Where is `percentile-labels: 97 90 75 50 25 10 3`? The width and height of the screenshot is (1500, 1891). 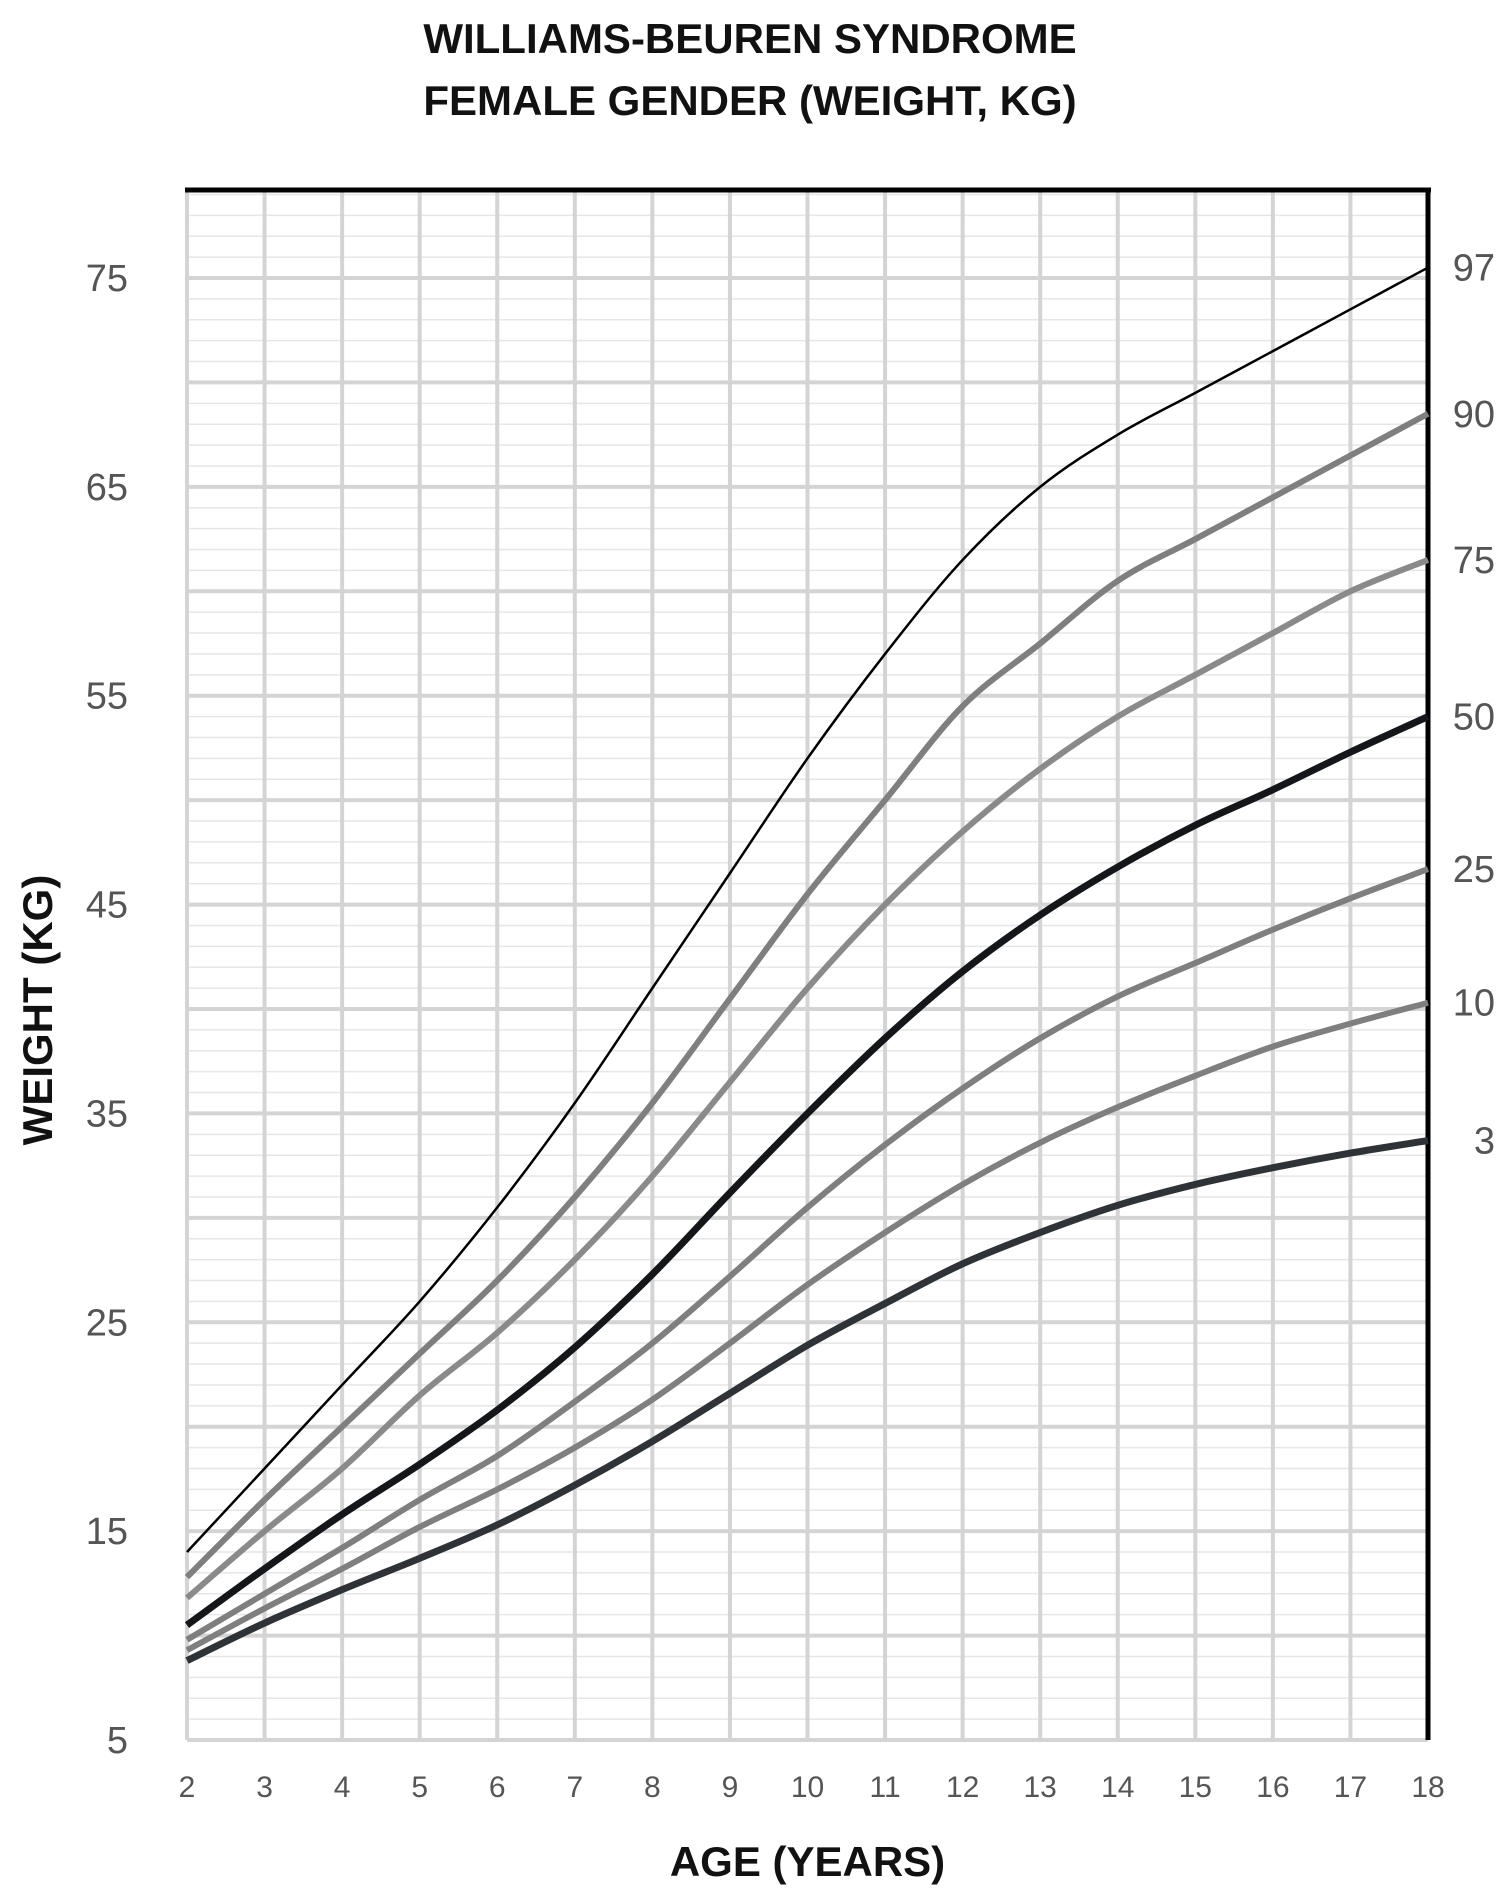
percentile-labels: 97 90 75 50 25 10 3 is located at coordinates (1474, 705).